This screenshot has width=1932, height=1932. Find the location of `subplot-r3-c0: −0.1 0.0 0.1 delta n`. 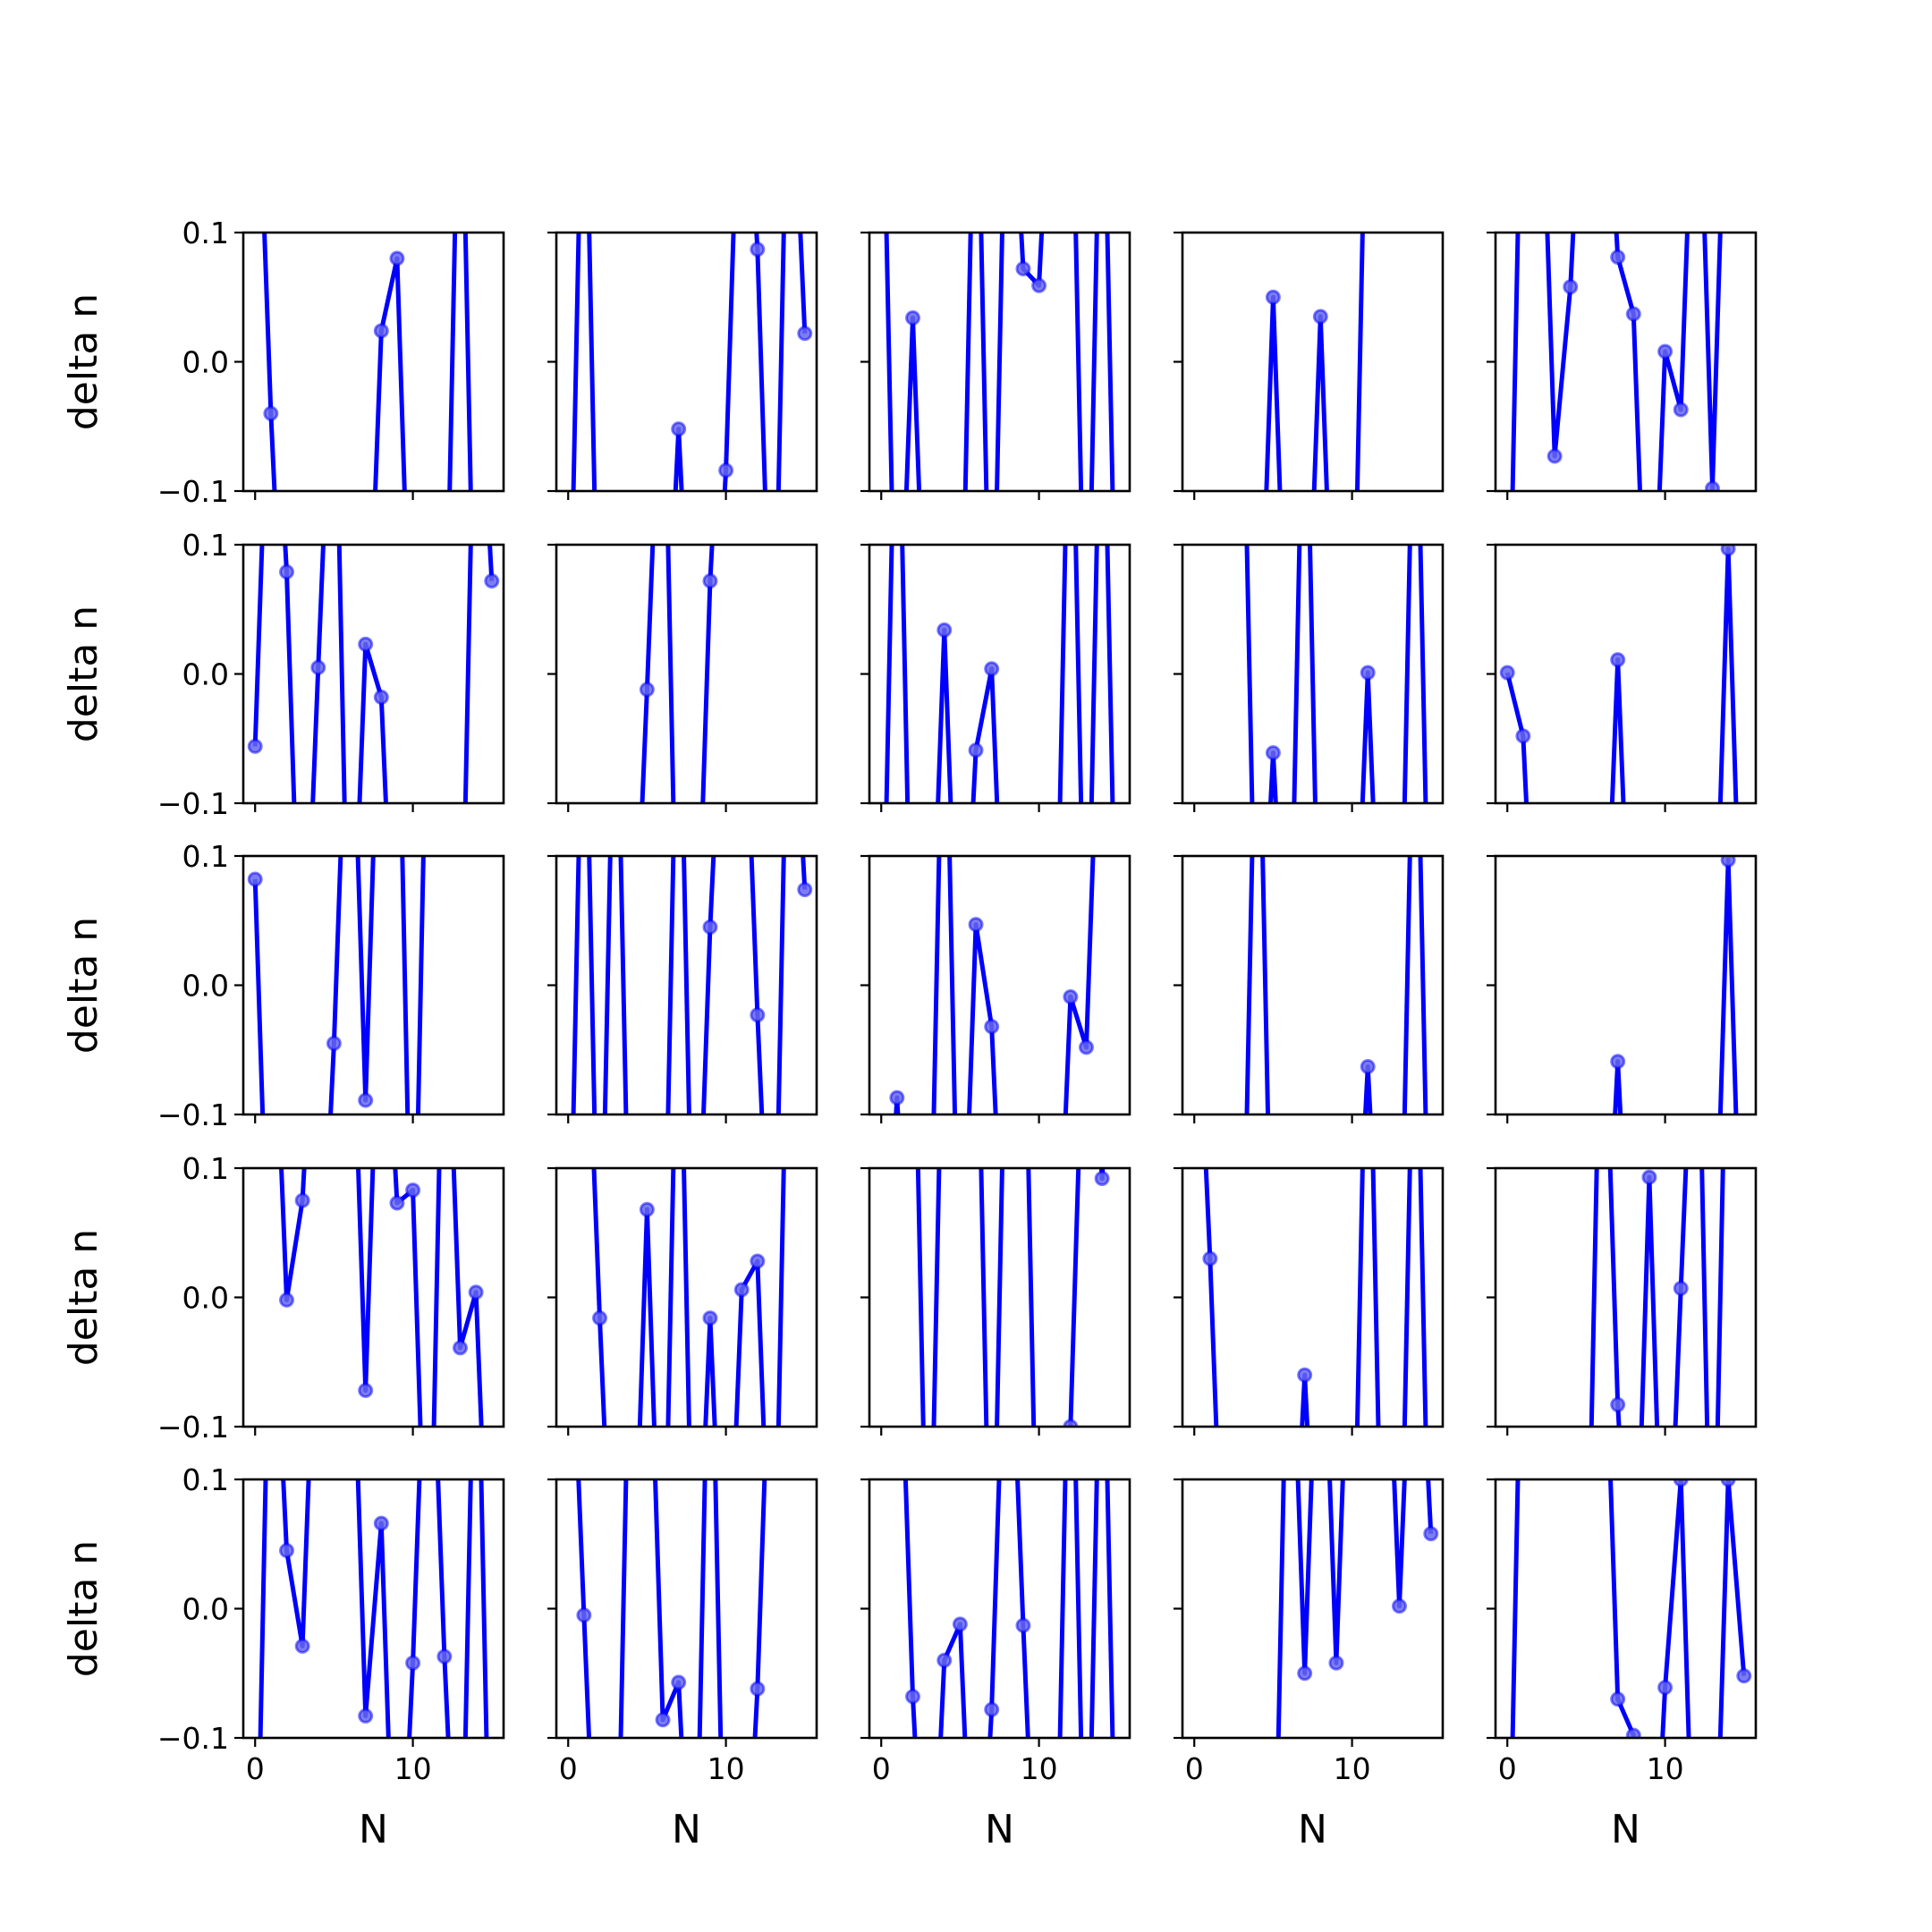

subplot-r3-c0: −0.1 0.0 0.1 delta n is located at coordinates (283, 1298).